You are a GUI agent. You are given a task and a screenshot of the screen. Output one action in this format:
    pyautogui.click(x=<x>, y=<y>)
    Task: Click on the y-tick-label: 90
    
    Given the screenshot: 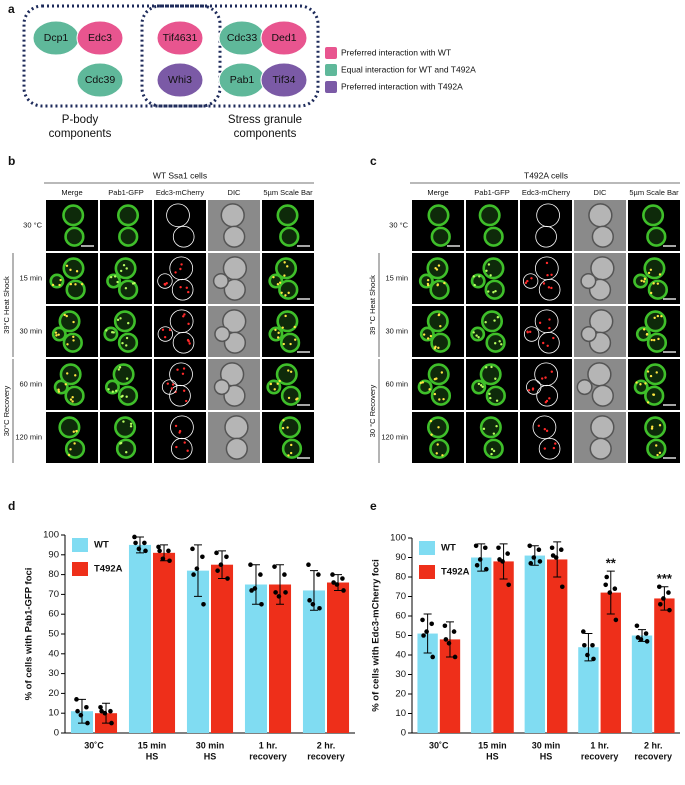 What is the action you would take?
    pyautogui.click(x=53, y=554)
    